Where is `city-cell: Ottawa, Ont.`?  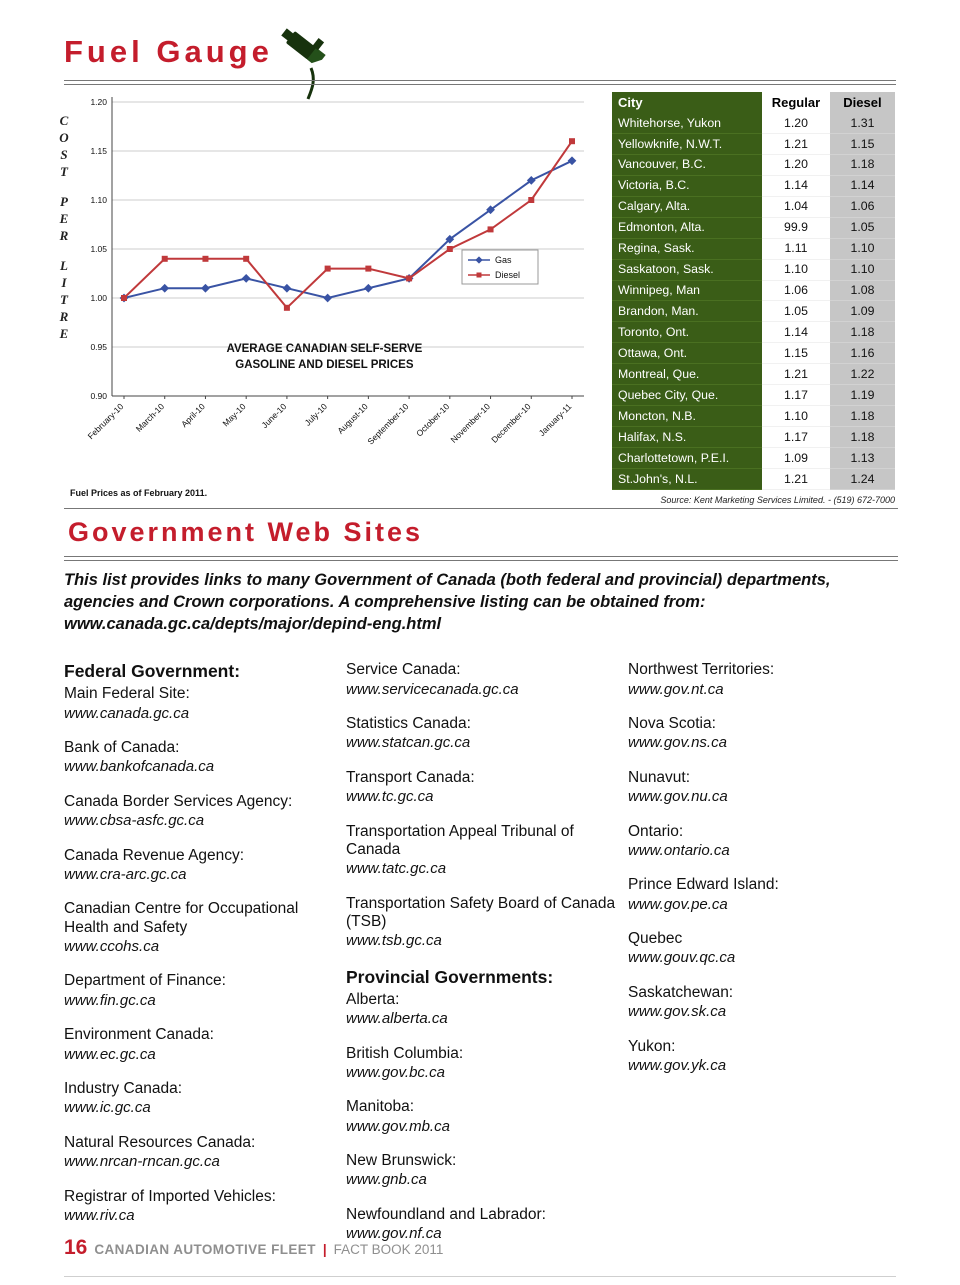 city-cell: Ottawa, Ont. is located at coordinates (687, 353).